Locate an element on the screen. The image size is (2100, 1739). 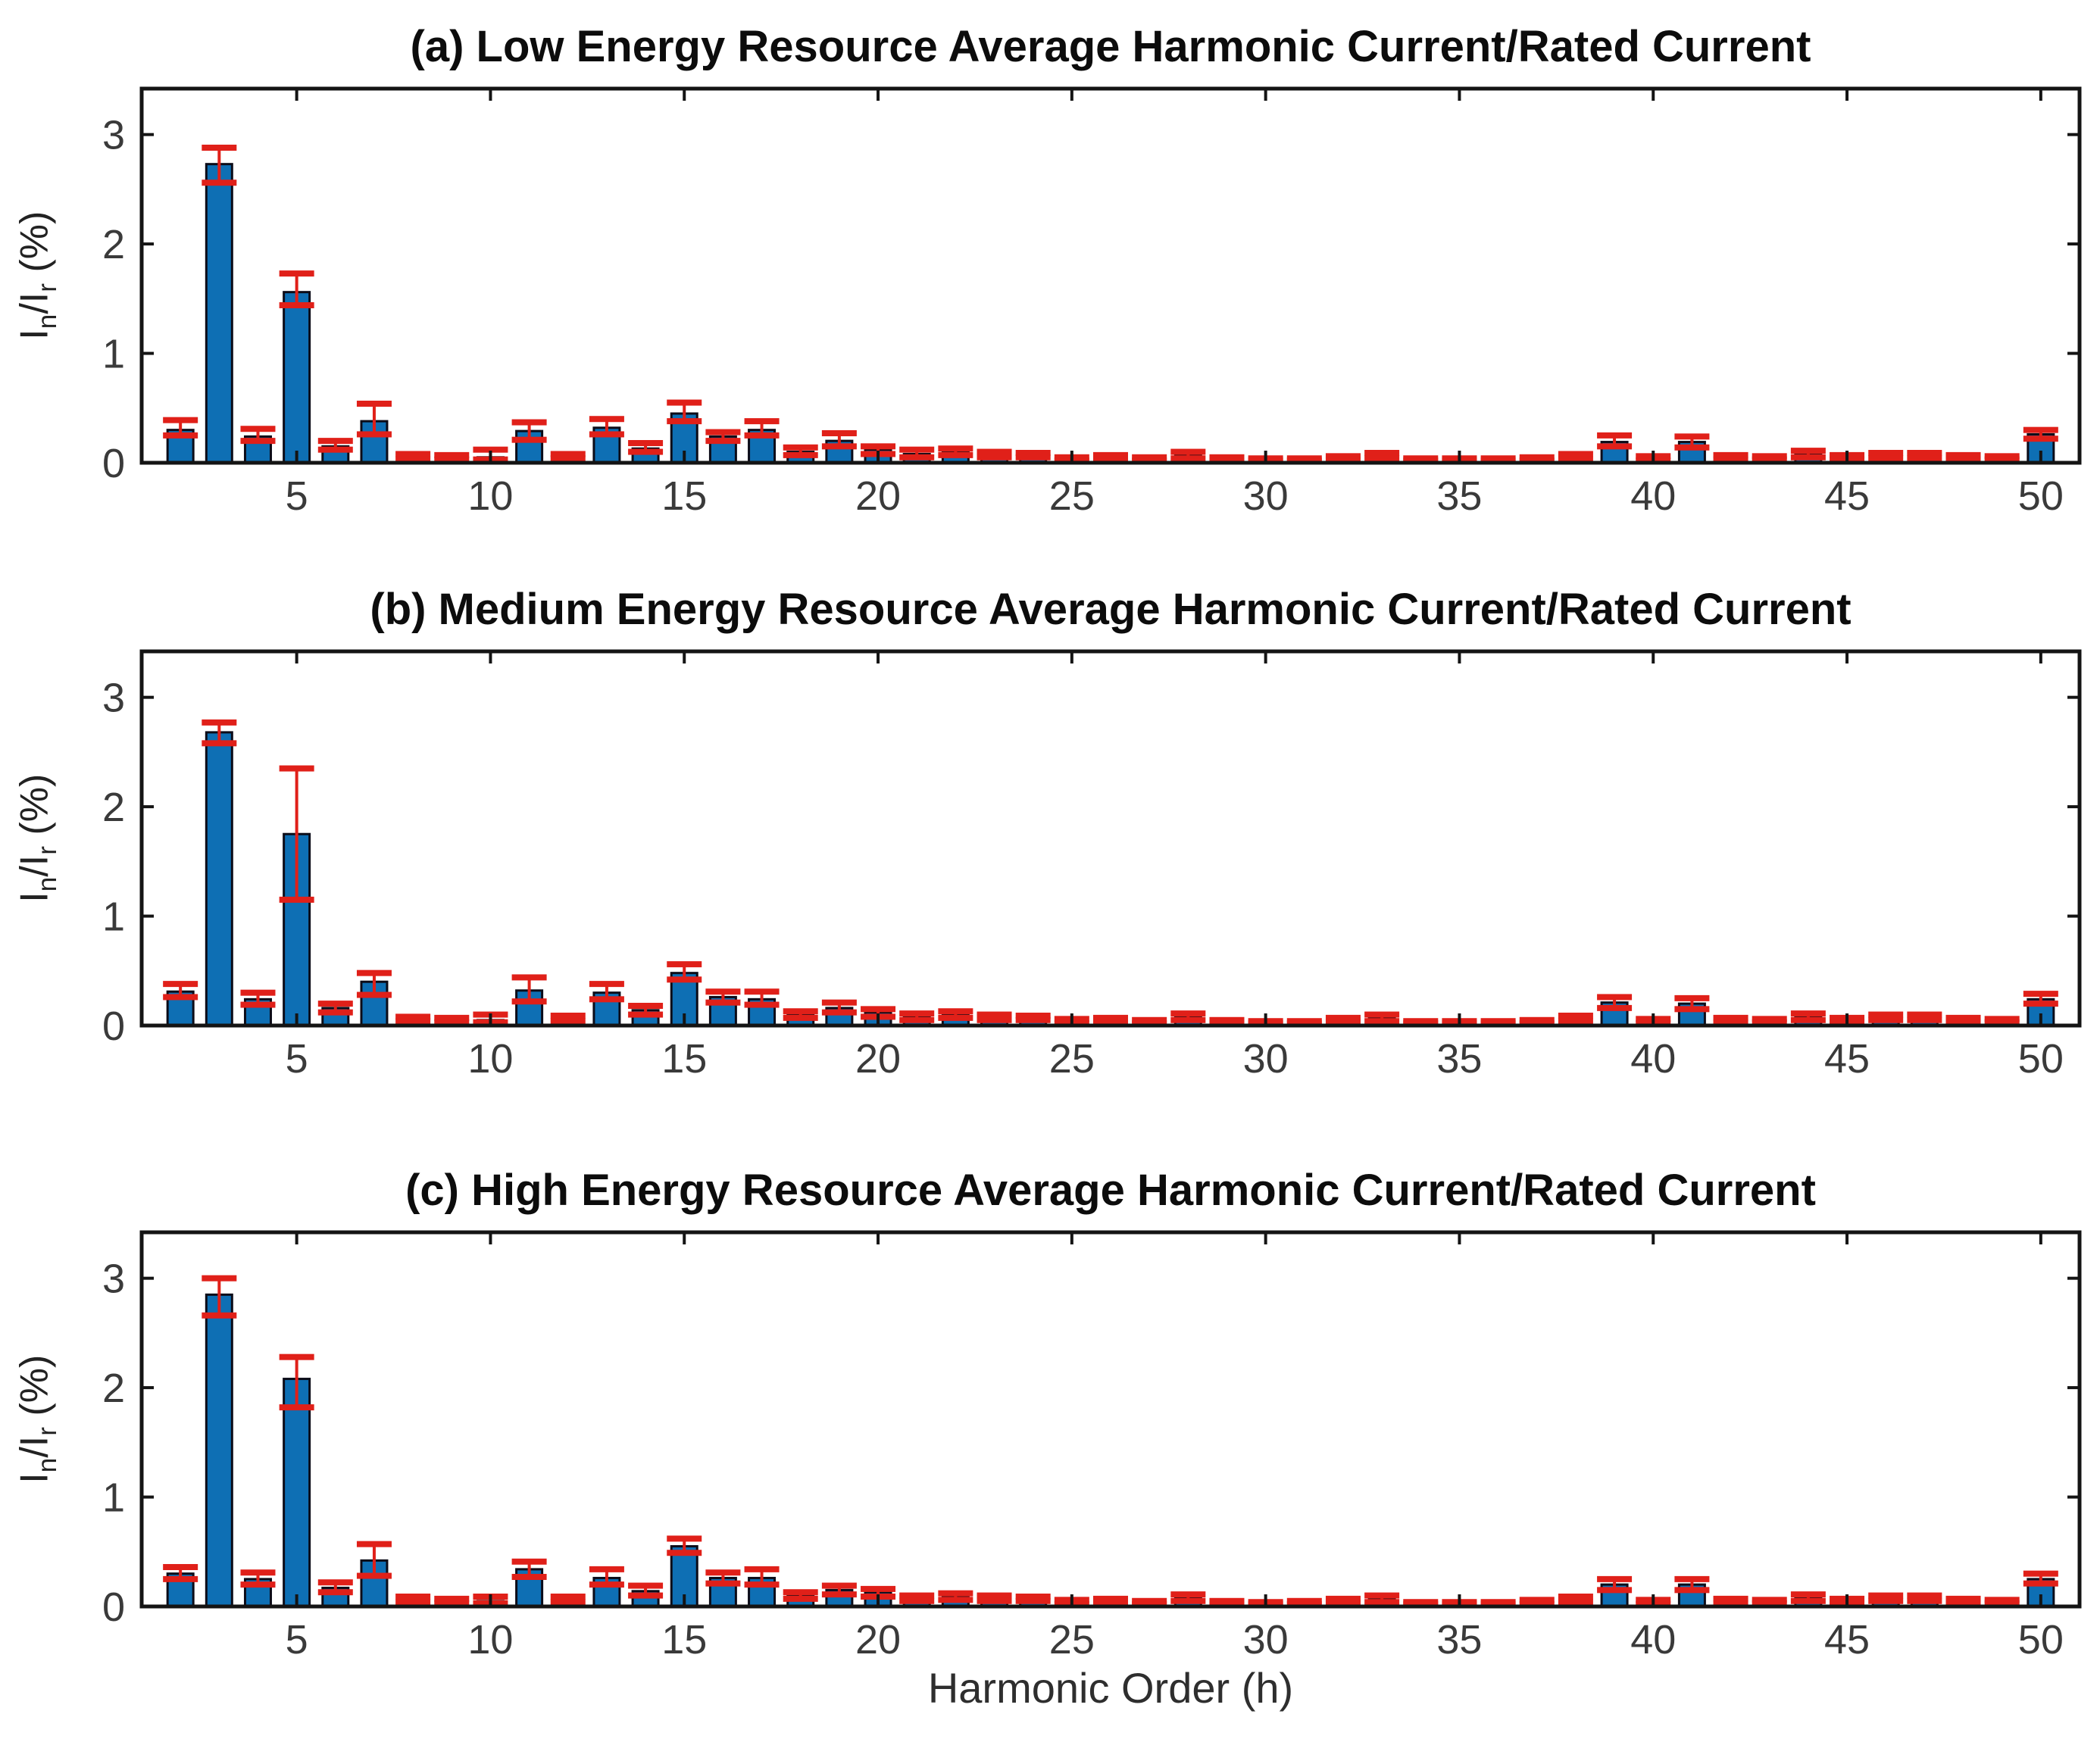
error-cap-high-h15 is located at coordinates (684, 402).